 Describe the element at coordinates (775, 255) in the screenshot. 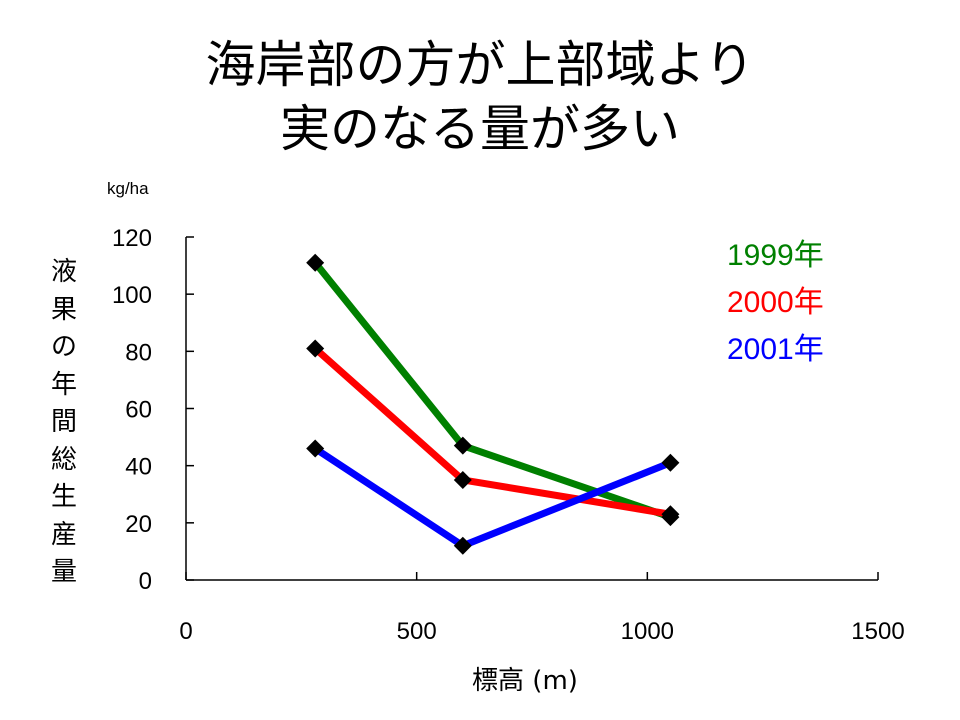

I see `legend-entry: 1999年` at that location.